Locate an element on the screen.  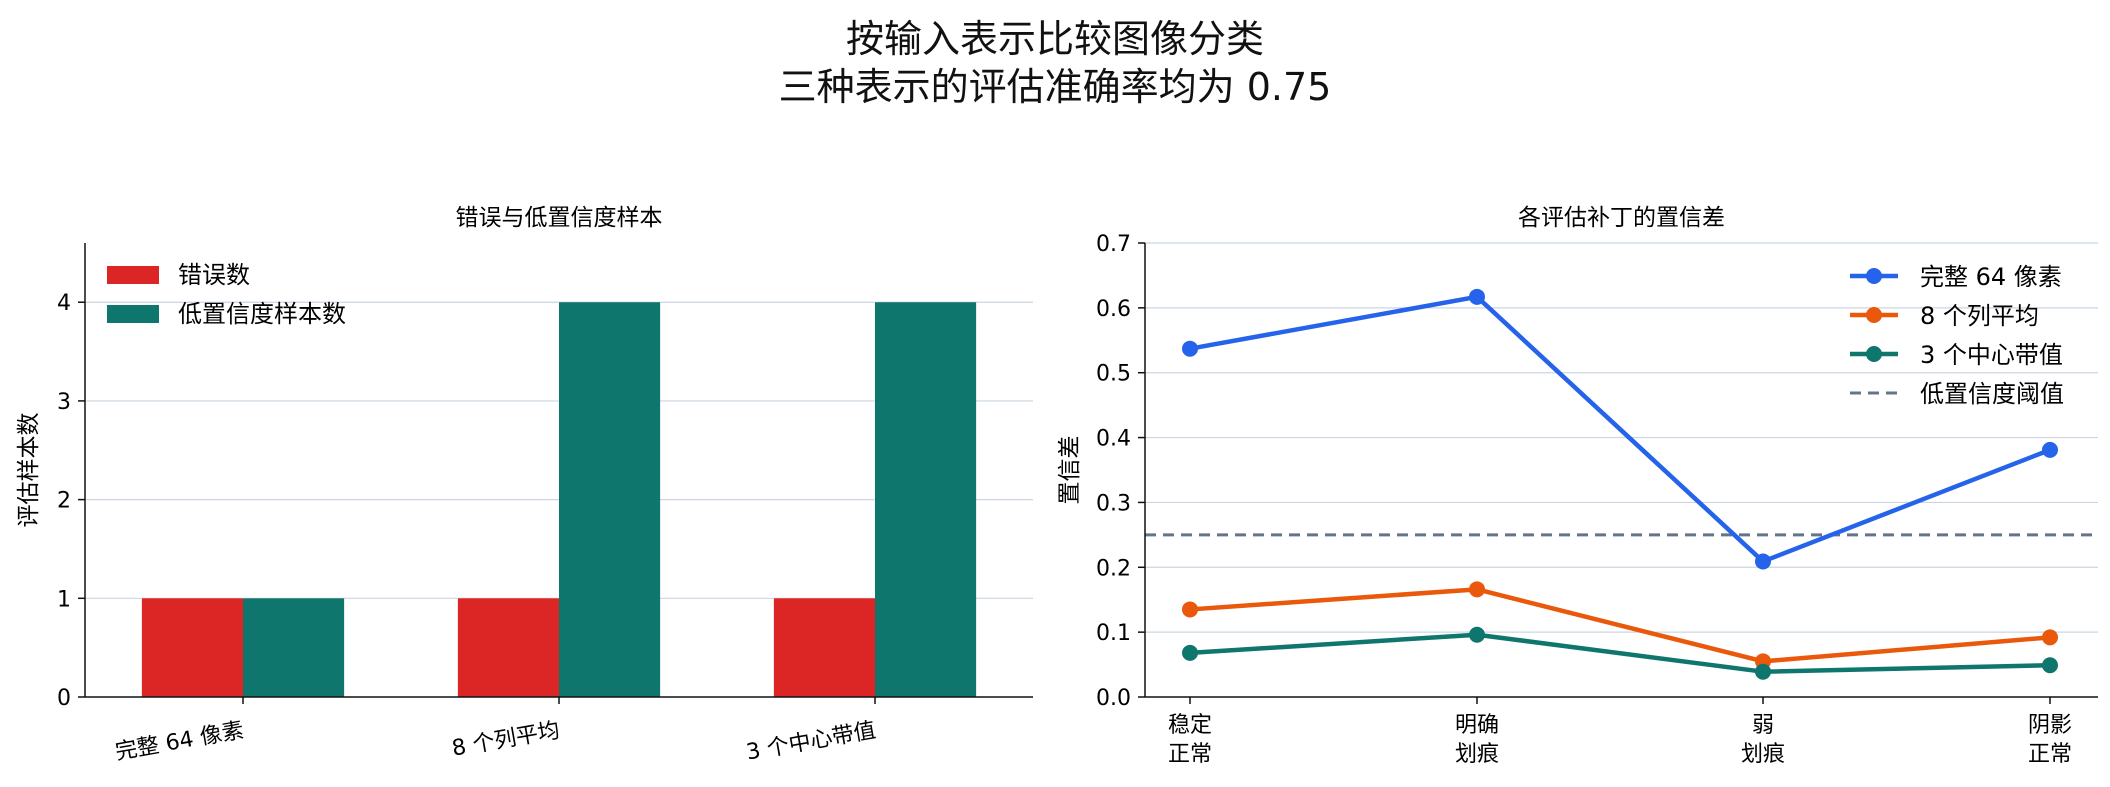
x-tick-label: 阴影正常 is located at coordinates (2050, 740).